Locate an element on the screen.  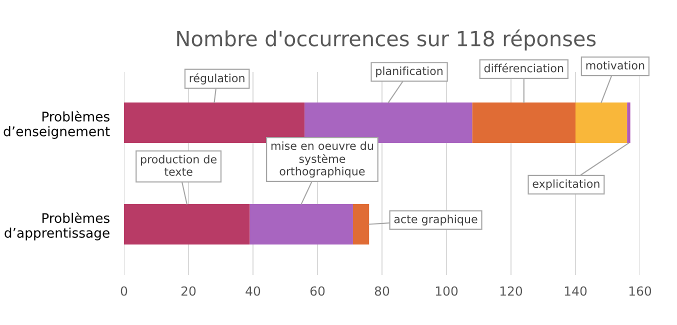
x-tick-label: 80 is located at coordinates (382, 291).